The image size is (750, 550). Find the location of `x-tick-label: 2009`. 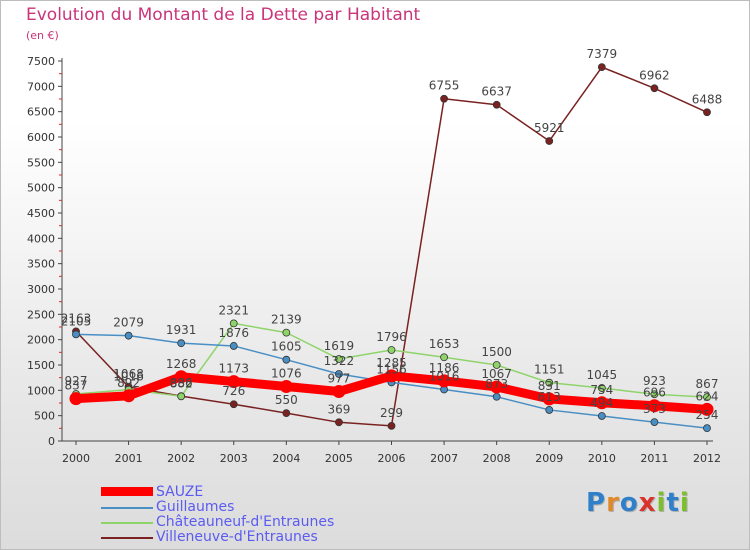

x-tick-label: 2009 is located at coordinates (549, 458).